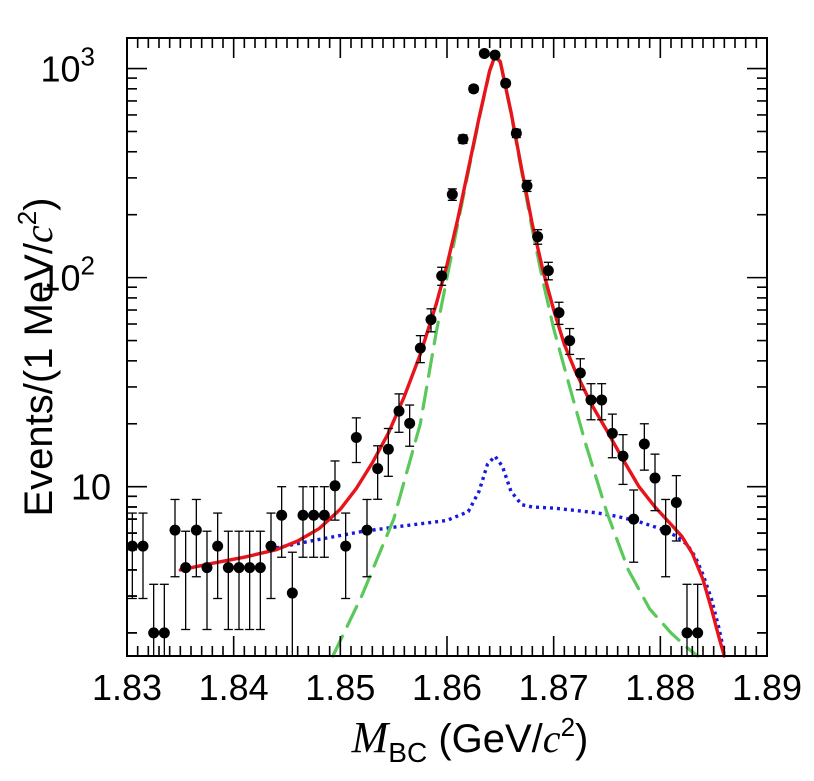 This screenshot has width=814, height=781. What do you see at coordinates (500, 554) in the screenshot?
I see `fit-curve-background` at bounding box center [500, 554].